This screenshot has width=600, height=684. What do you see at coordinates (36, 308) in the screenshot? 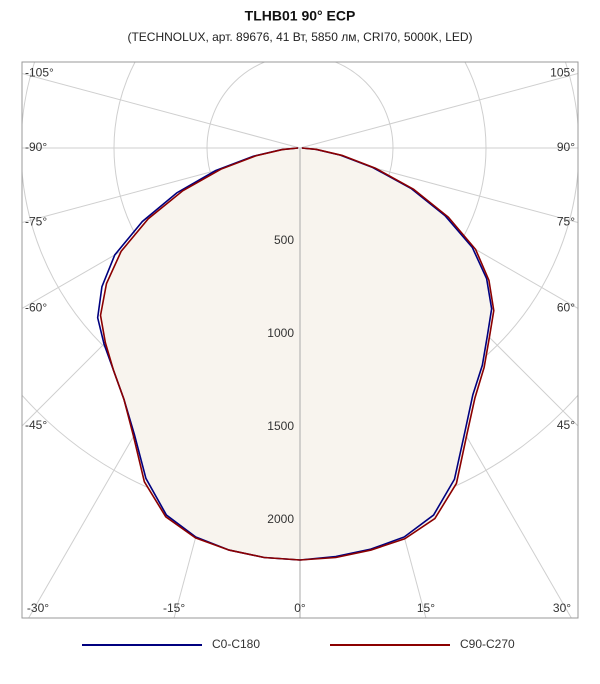
I see `angle-label: -60°` at bounding box center [36, 308].